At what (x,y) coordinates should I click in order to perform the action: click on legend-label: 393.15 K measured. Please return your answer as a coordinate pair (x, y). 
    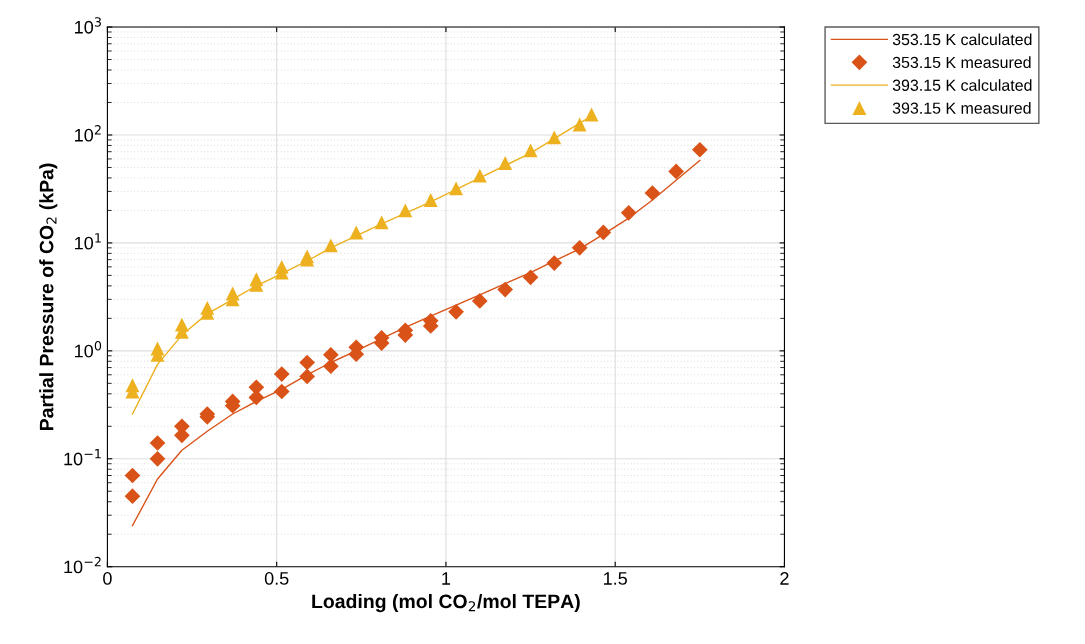
    Looking at the image, I should click on (961, 108).